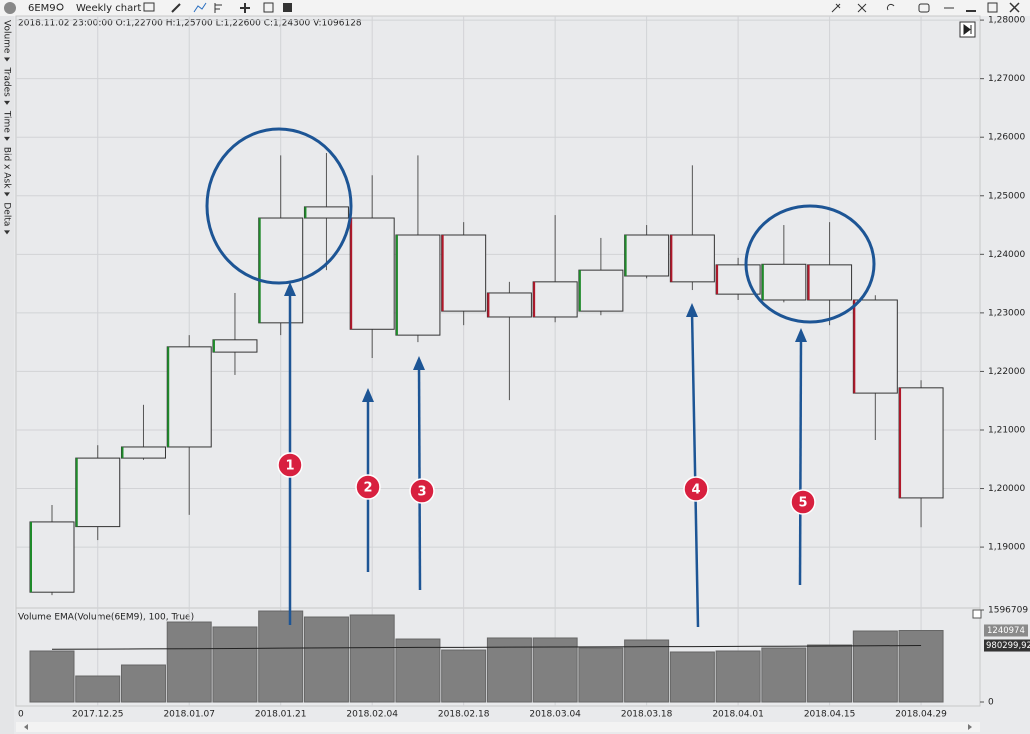 This screenshot has width=1030, height=734. What do you see at coordinates (464, 715) in the screenshot?
I see `x-tick-label: 2018.02.18` at bounding box center [464, 715].